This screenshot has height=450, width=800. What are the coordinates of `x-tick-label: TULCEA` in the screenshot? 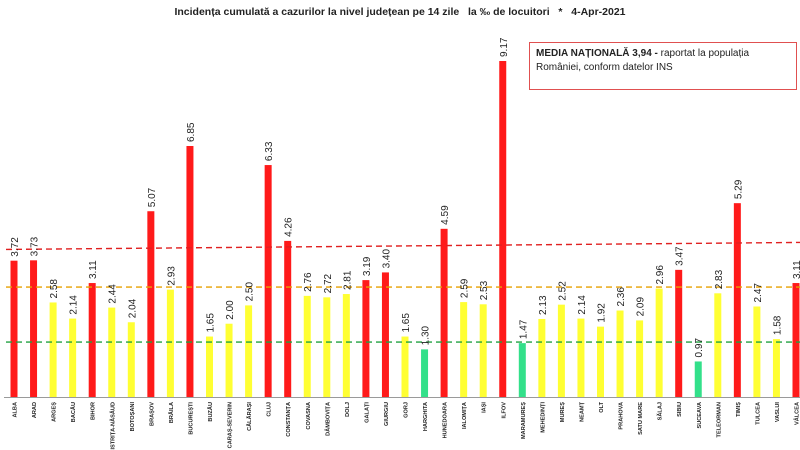 It's located at (758, 413).